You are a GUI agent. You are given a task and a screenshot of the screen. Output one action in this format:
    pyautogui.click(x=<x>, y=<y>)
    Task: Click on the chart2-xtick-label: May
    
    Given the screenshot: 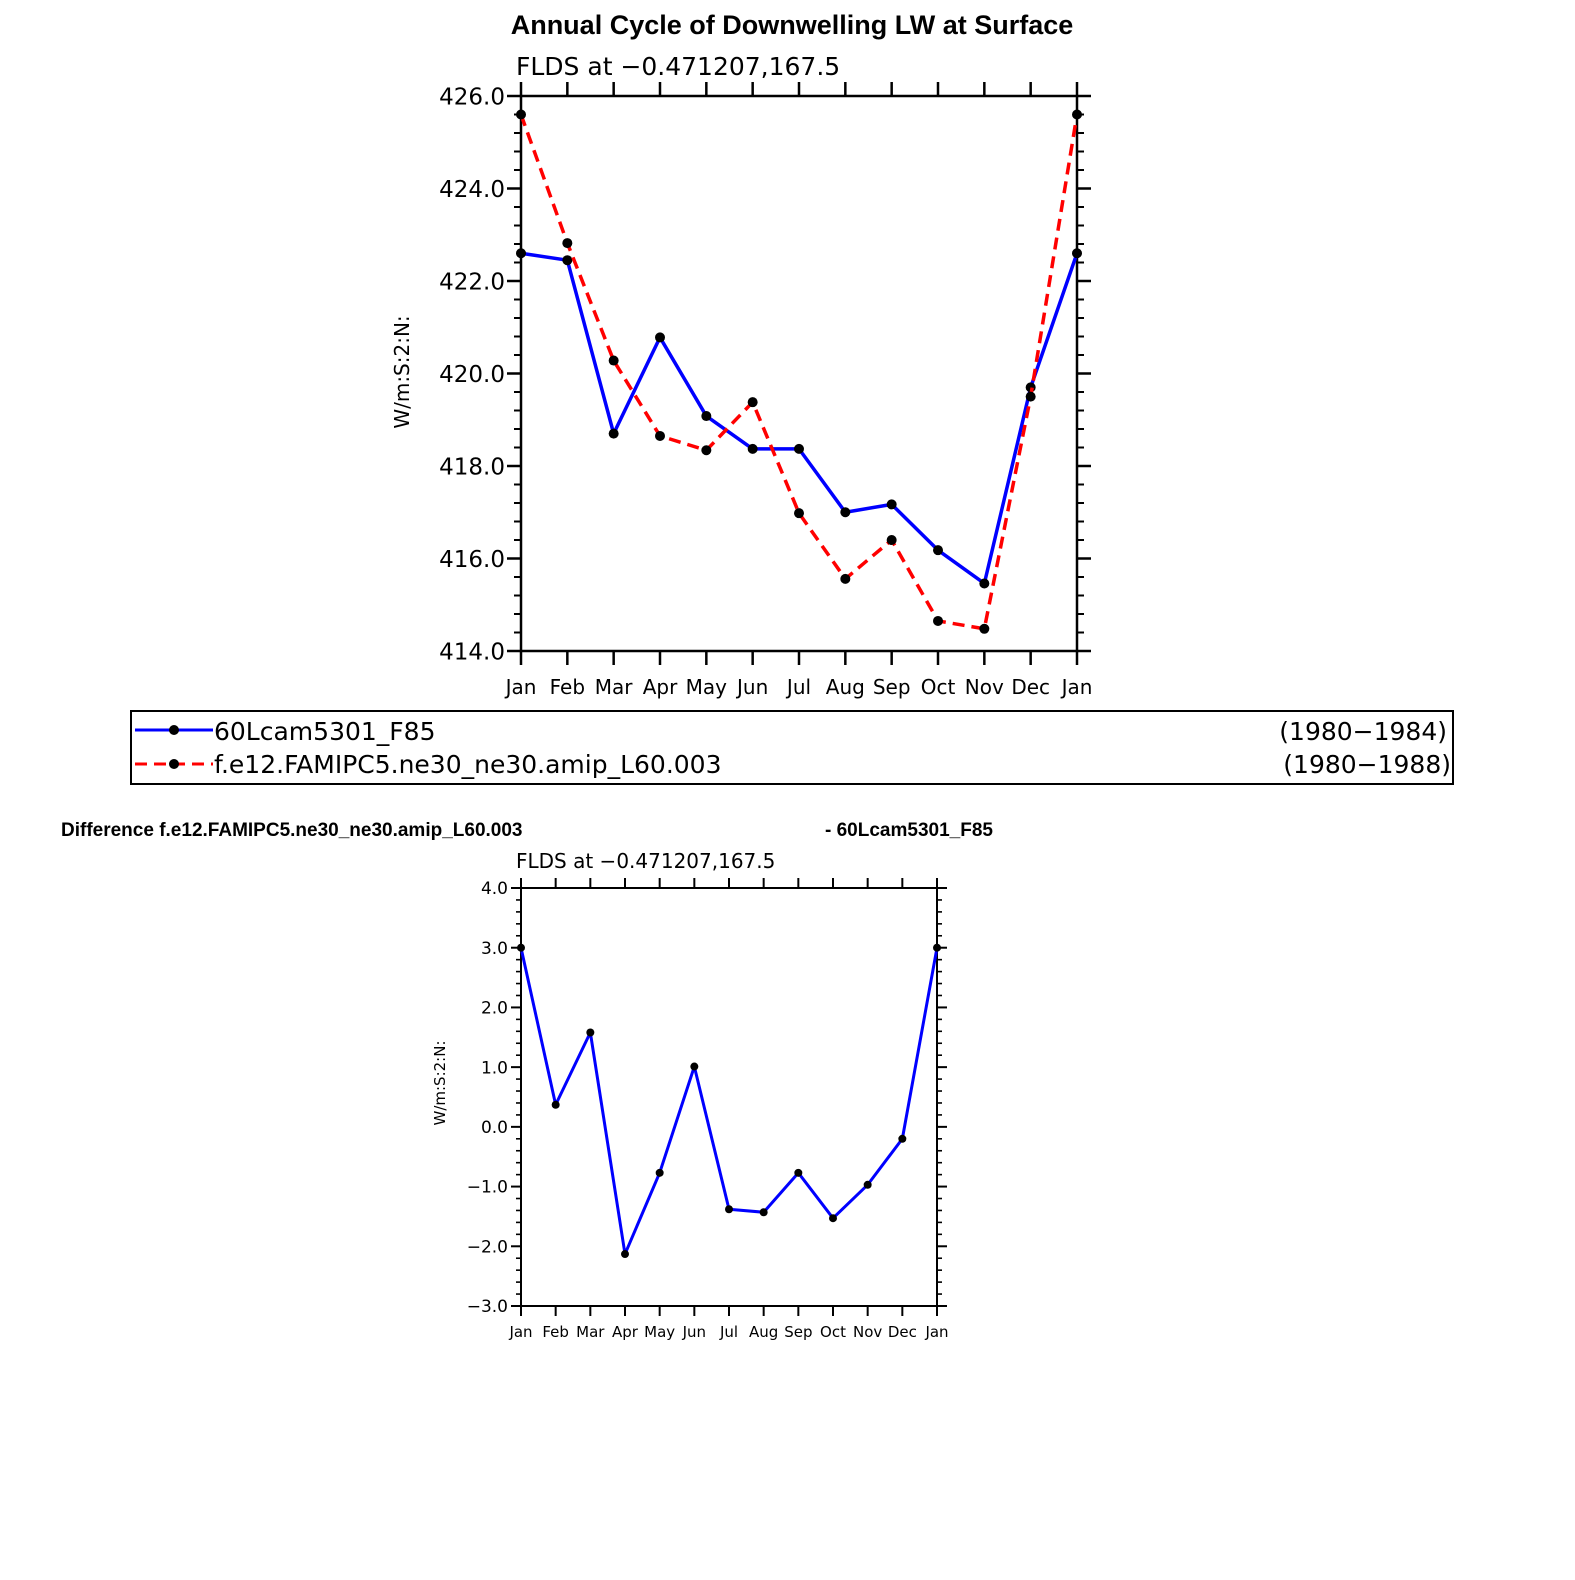 What is the action you would take?
    pyautogui.click(x=659, y=1332)
    